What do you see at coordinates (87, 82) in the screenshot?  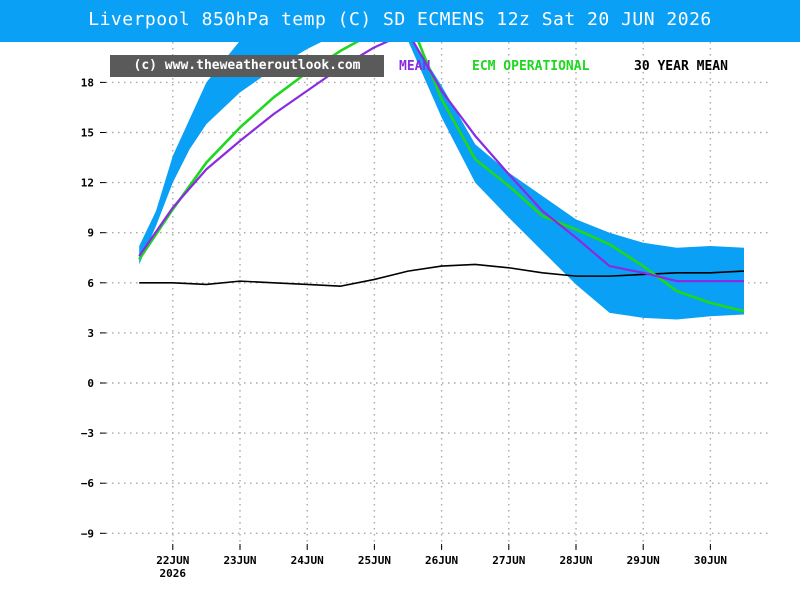 I see `y-tick-label: 18` at bounding box center [87, 82].